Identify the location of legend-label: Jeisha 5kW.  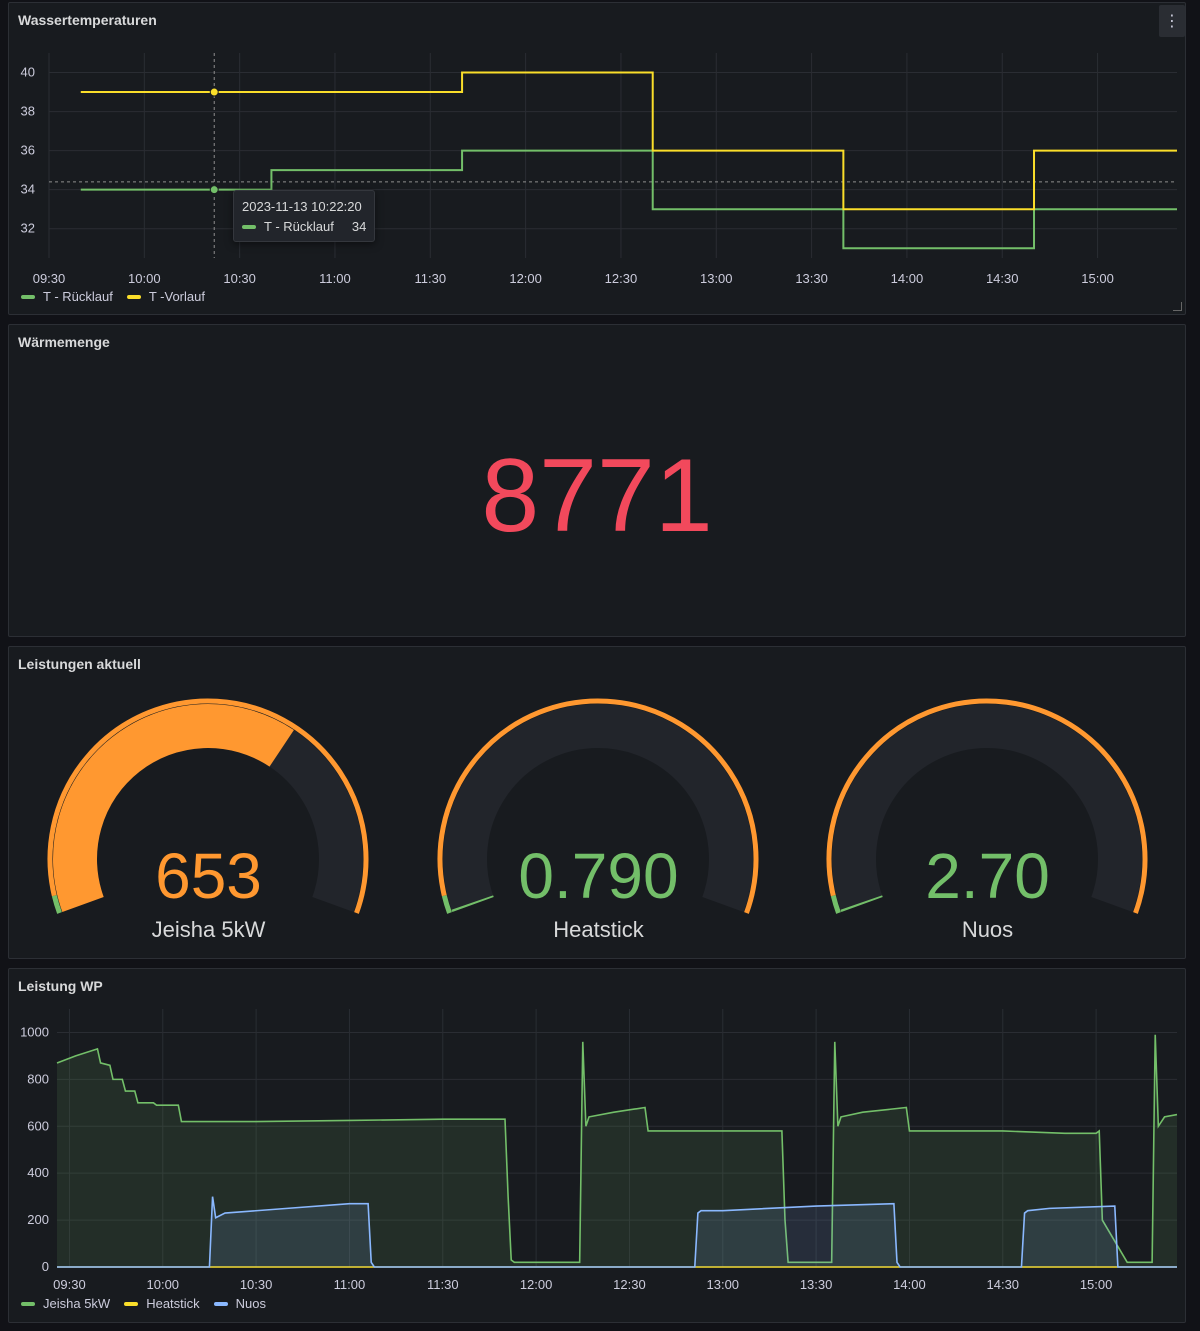
(77, 1303).